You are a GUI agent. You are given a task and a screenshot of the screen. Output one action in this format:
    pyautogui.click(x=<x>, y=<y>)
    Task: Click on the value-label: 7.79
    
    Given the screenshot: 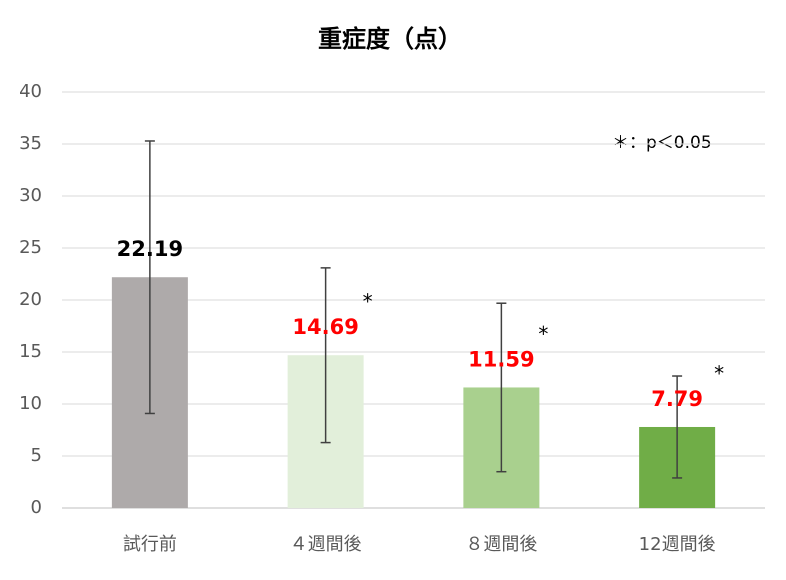 What is the action you would take?
    pyautogui.click(x=677, y=399)
    